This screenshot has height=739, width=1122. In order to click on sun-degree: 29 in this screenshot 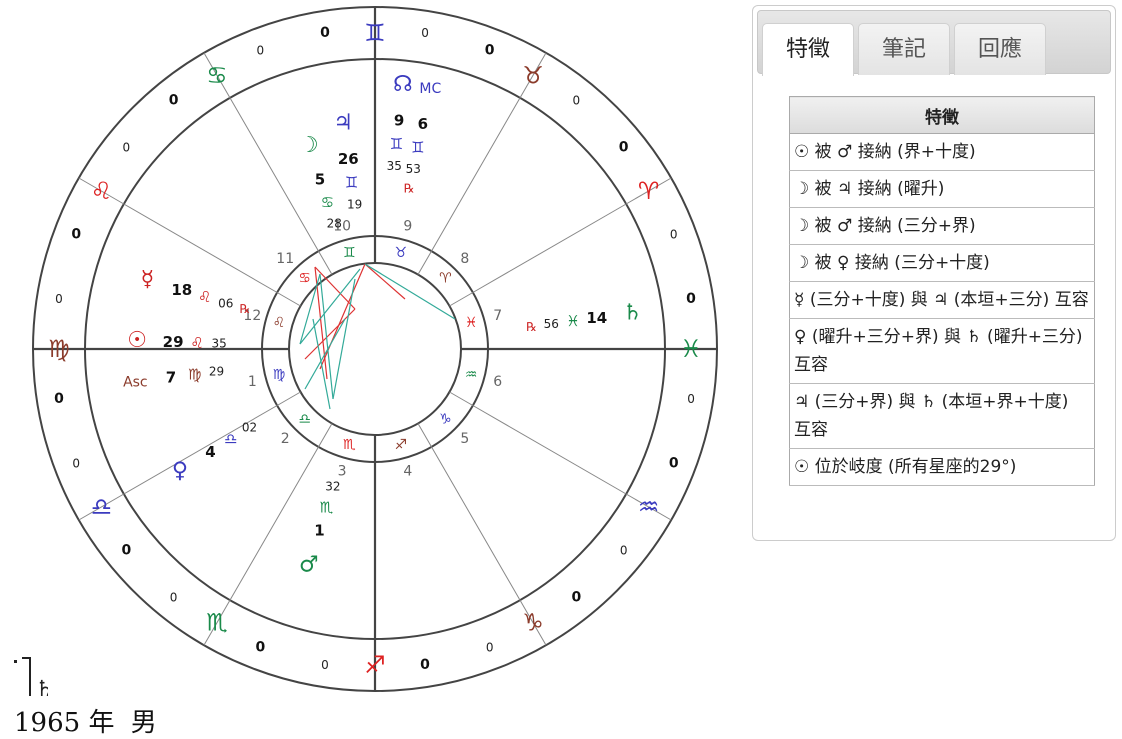, I will do `click(173, 342)`.